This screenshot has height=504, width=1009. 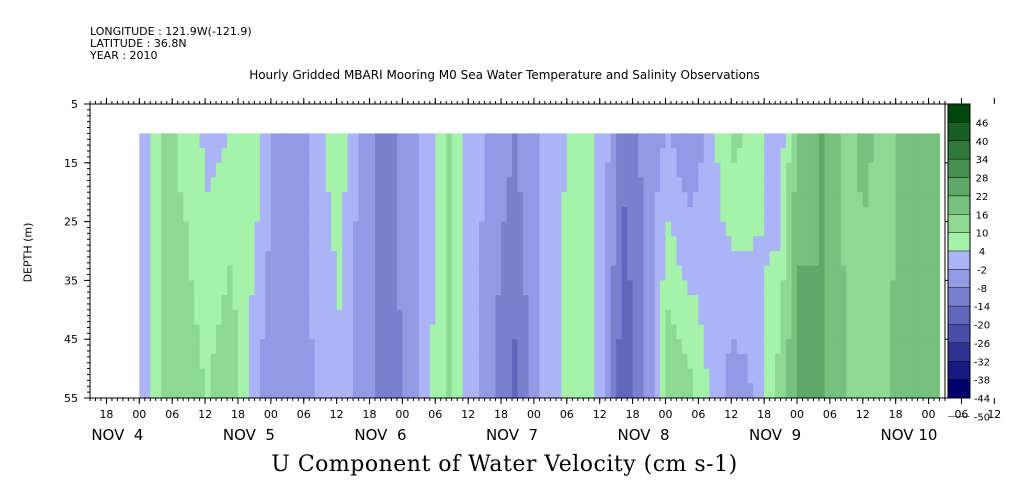 I want to click on x-tick-label: 06, so click(x=830, y=414).